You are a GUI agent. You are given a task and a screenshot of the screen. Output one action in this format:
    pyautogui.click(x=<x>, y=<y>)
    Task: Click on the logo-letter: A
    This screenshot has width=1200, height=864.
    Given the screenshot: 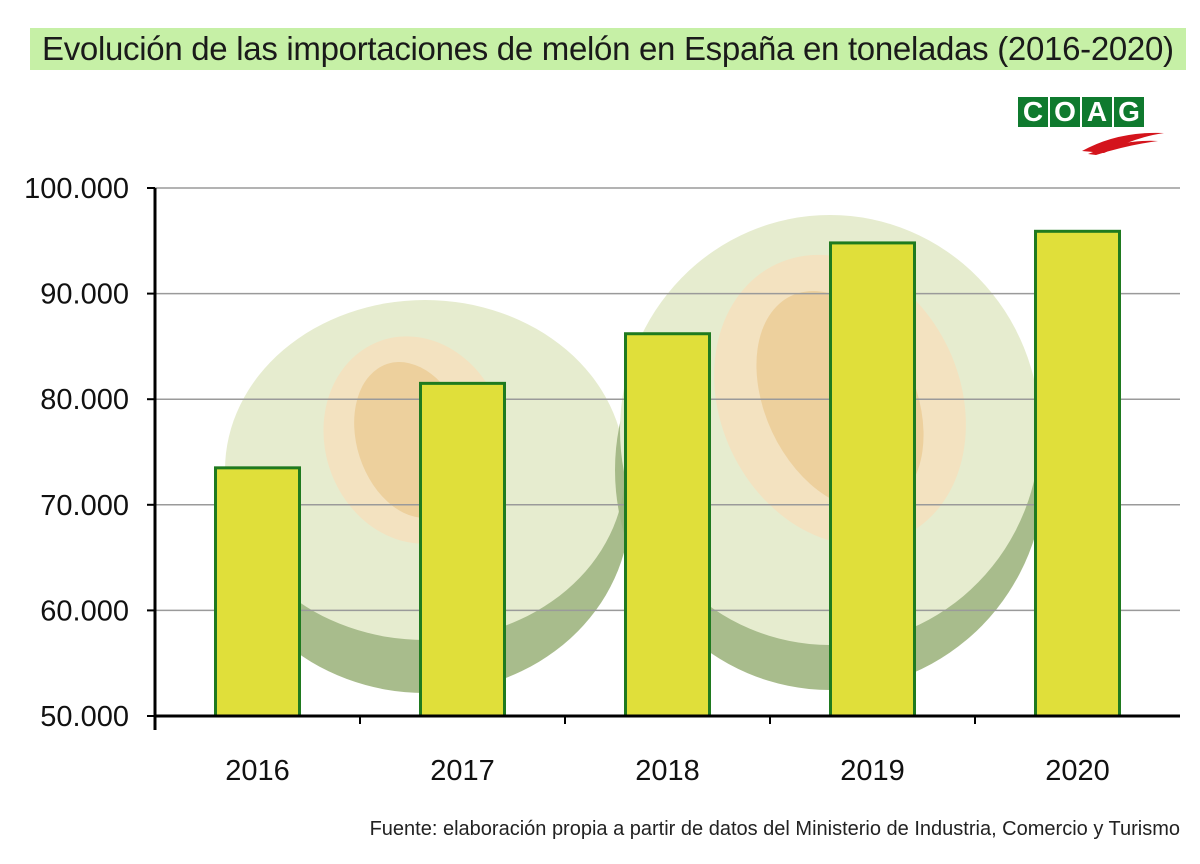 What is the action you would take?
    pyautogui.click(x=1097, y=112)
    